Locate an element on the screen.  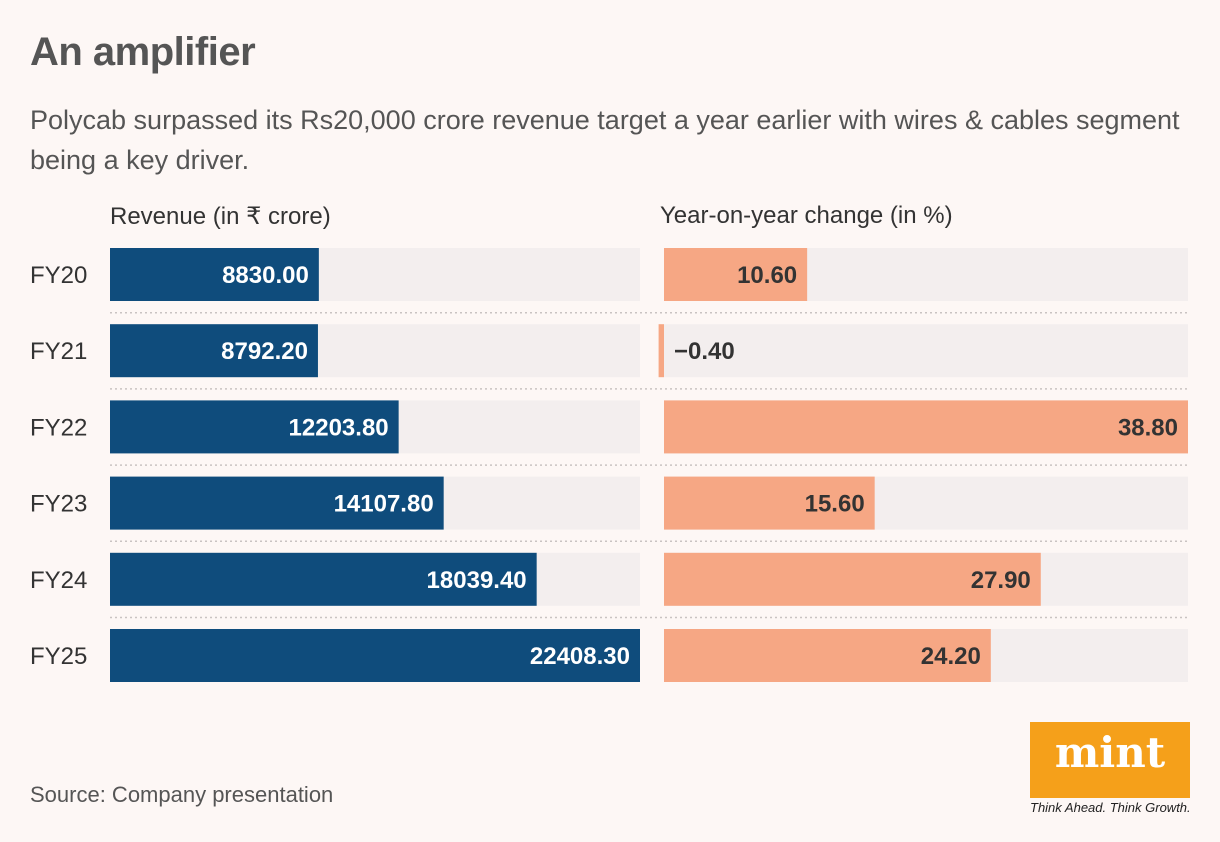
yoy-value-label: 15.60 is located at coordinates (835, 504).